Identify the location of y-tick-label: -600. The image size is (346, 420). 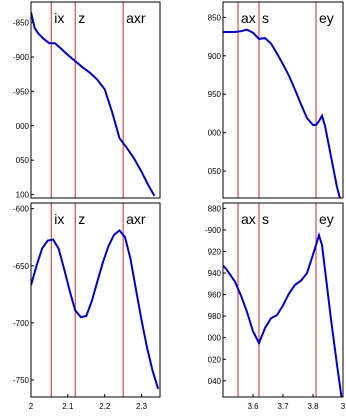
(21, 209).